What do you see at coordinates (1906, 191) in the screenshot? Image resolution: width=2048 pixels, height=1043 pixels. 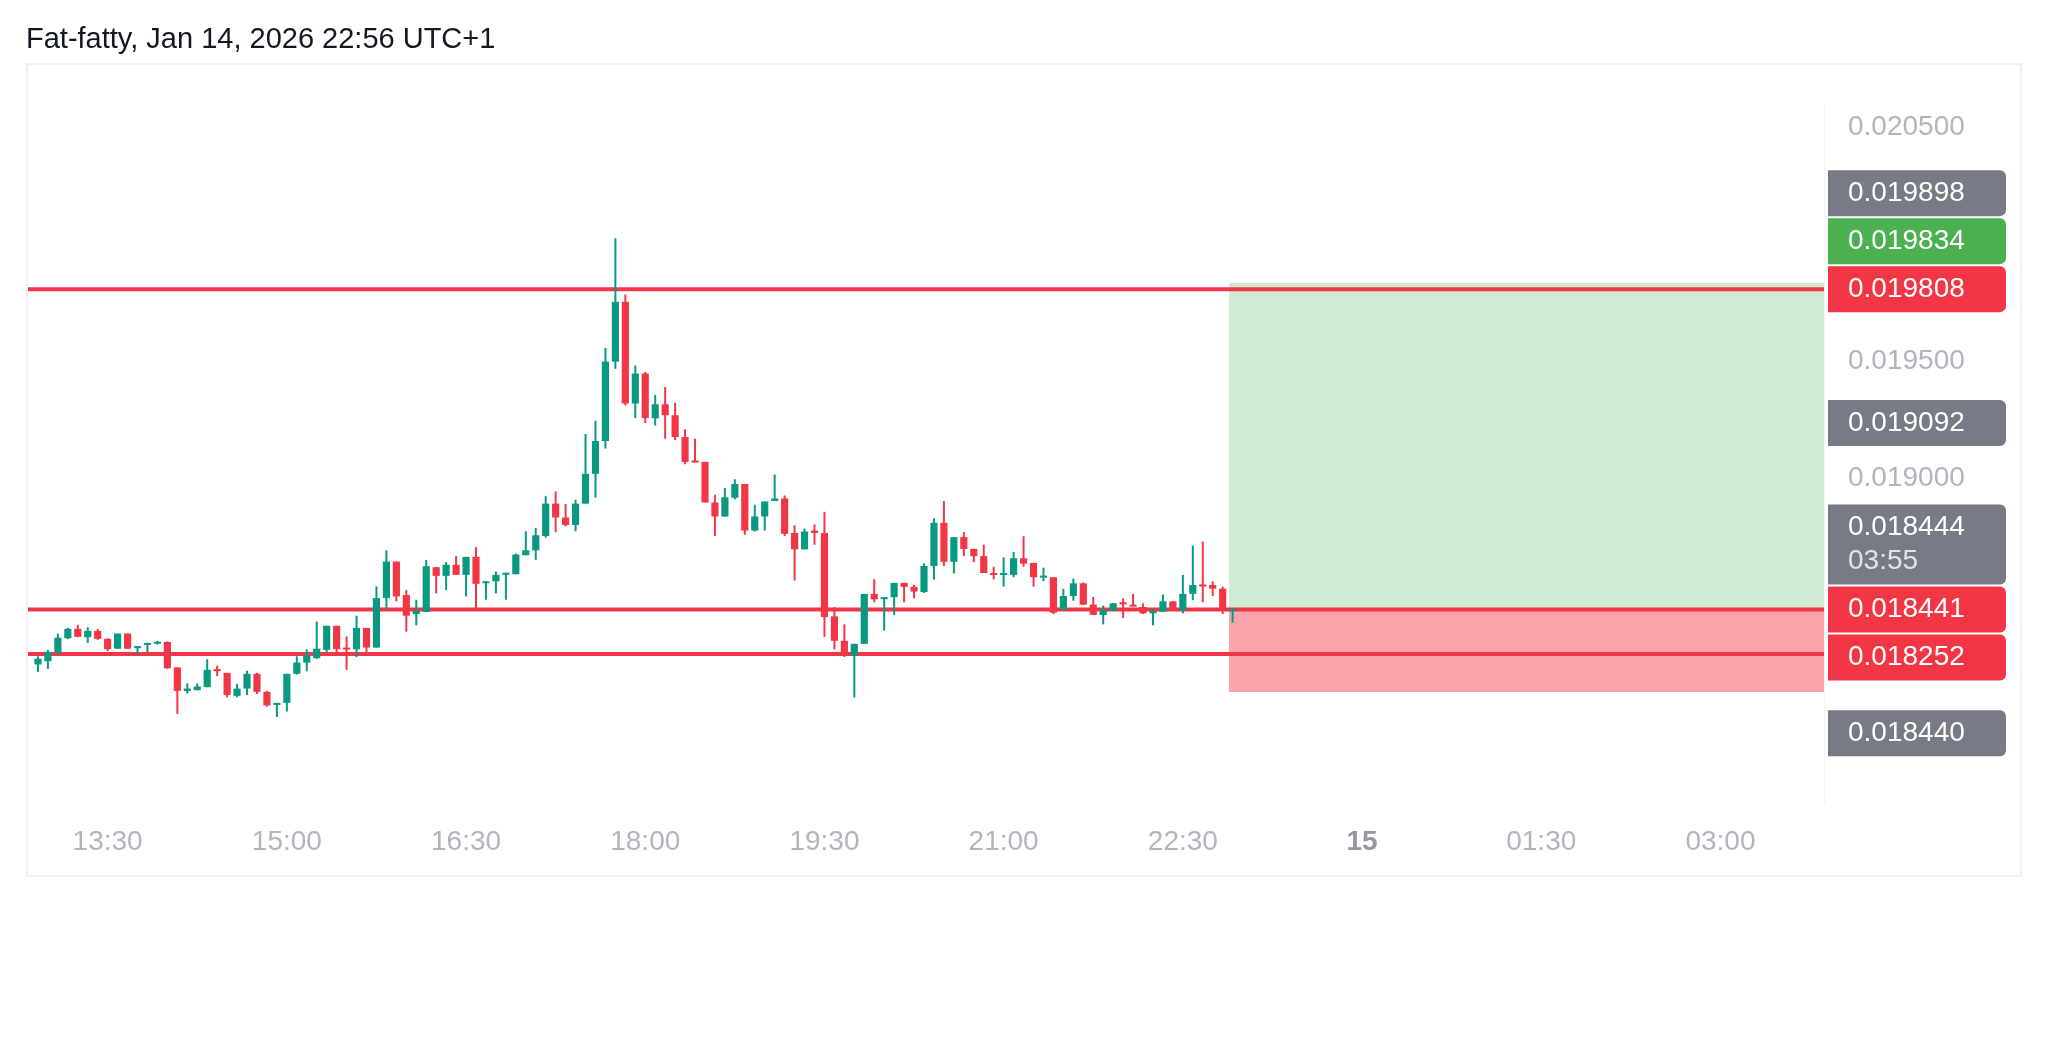 I see `text: 0.019898` at bounding box center [1906, 191].